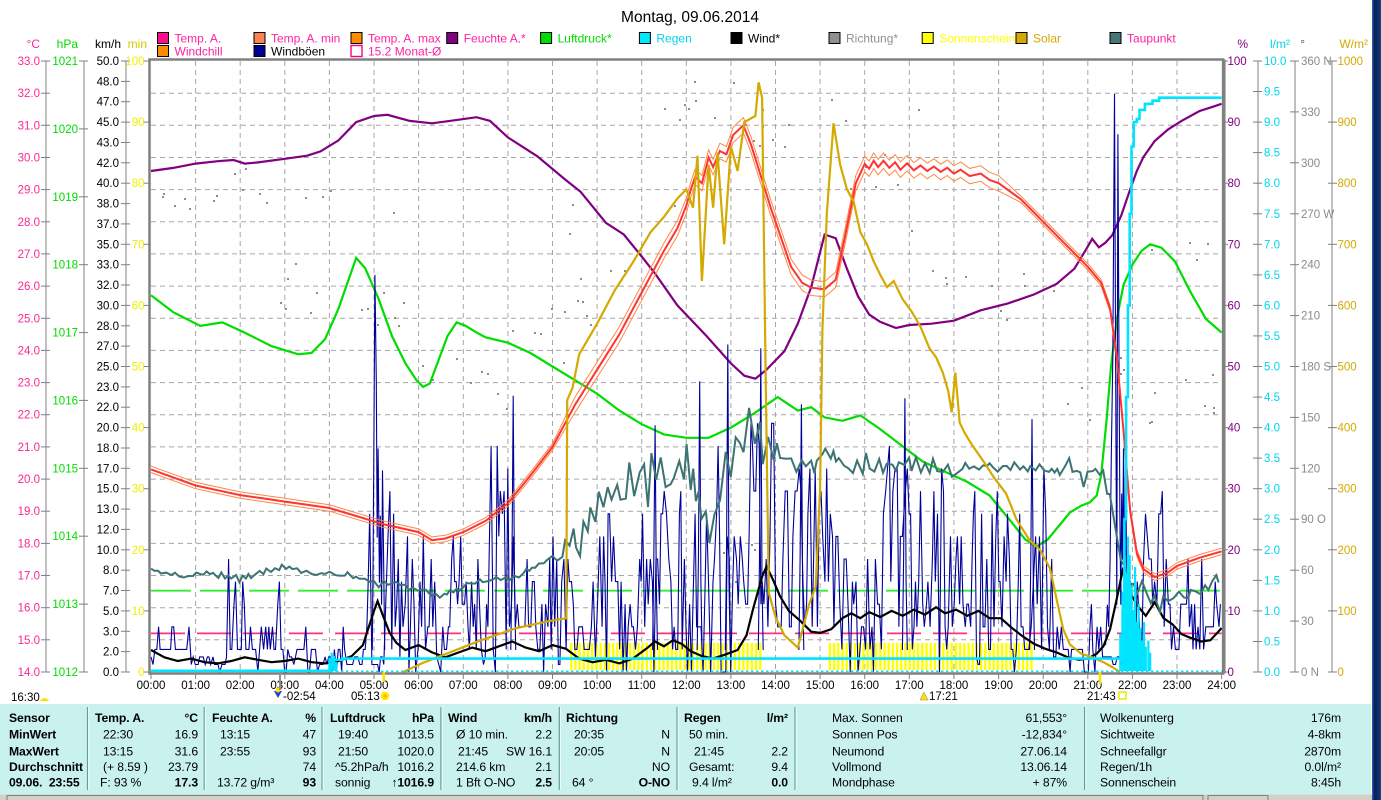 The width and height of the screenshot is (1381, 800). Describe the element at coordinates (1137, 718) in the screenshot. I see `svg-text: Wolkenunterg` at that location.